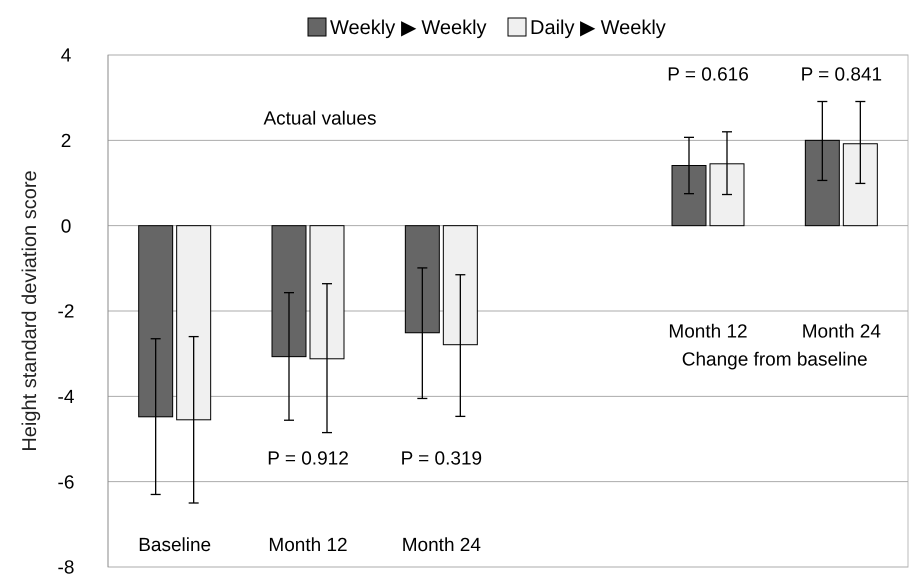 The width and height of the screenshot is (913, 578). What do you see at coordinates (841, 75) in the screenshot?
I see `annotation: P = 0.841` at bounding box center [841, 75].